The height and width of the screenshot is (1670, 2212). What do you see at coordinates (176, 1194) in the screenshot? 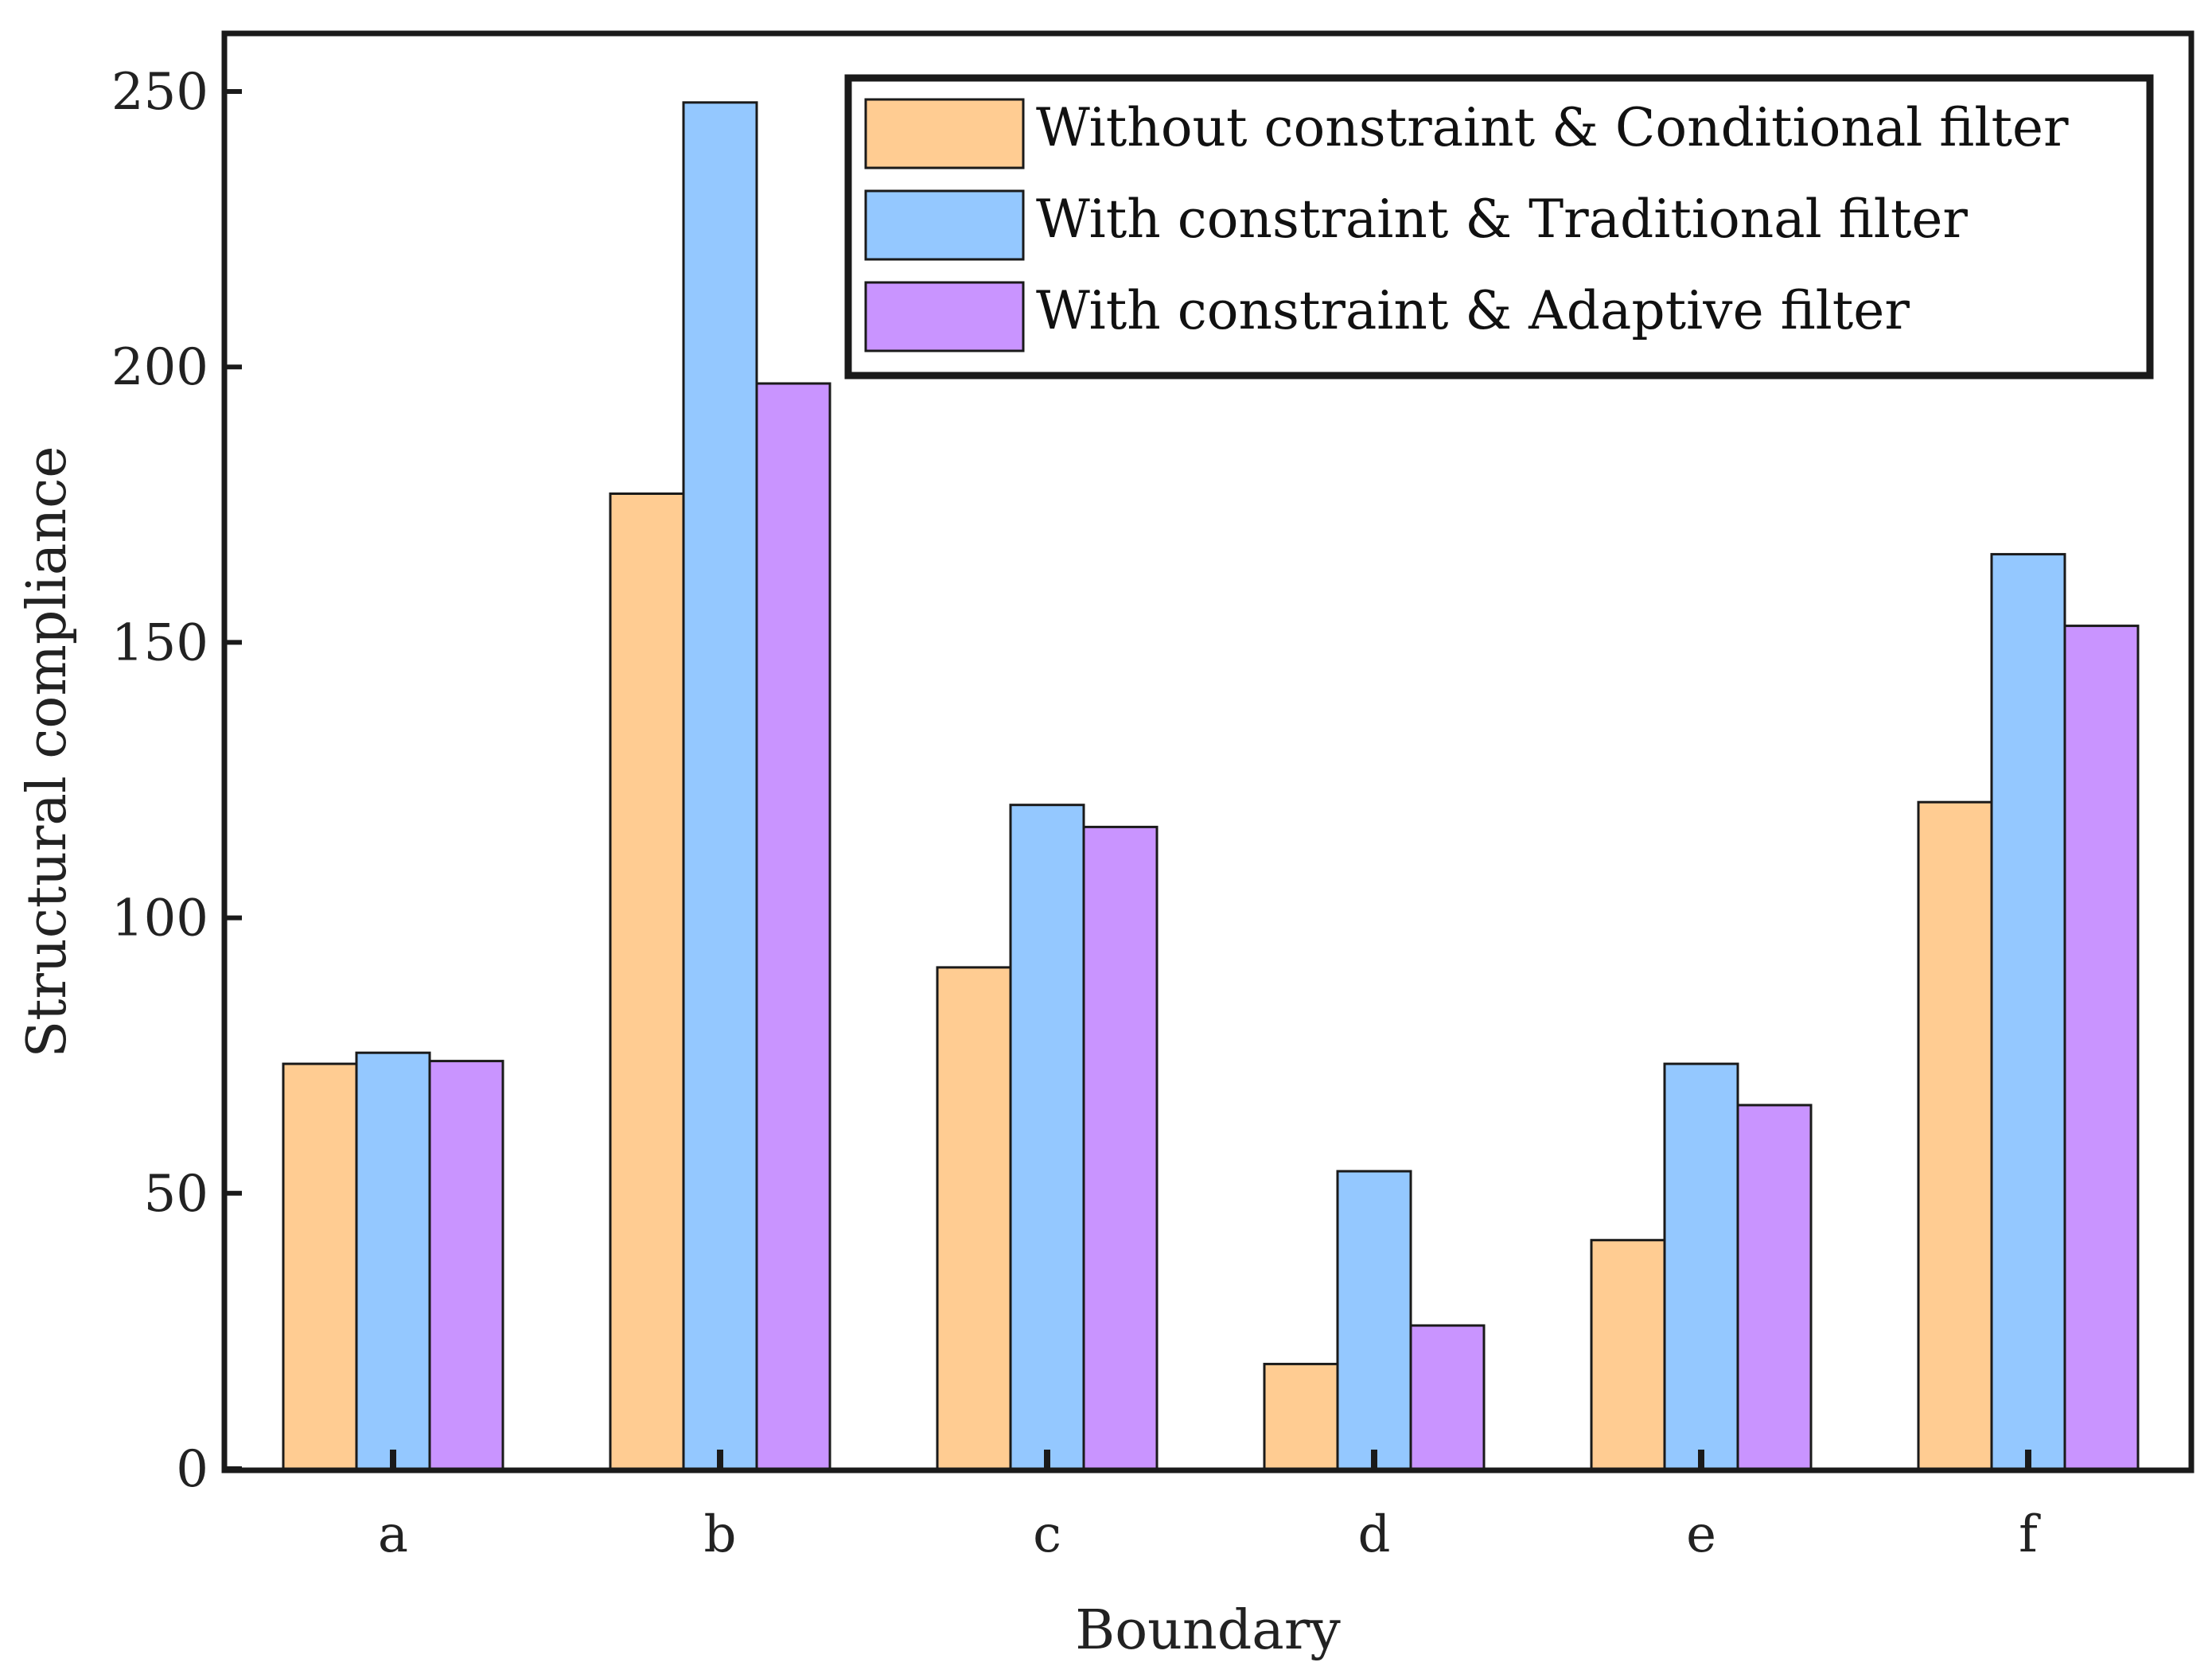
I see `y-tick-label: 50` at bounding box center [176, 1194].